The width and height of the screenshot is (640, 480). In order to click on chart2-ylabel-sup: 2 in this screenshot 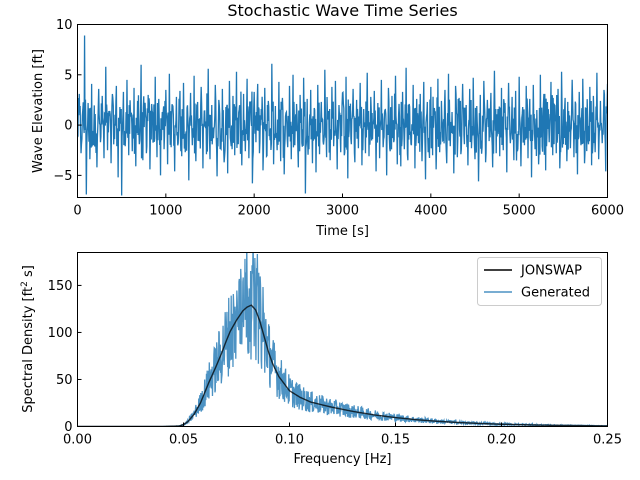, I will do `click(25, 284)`.